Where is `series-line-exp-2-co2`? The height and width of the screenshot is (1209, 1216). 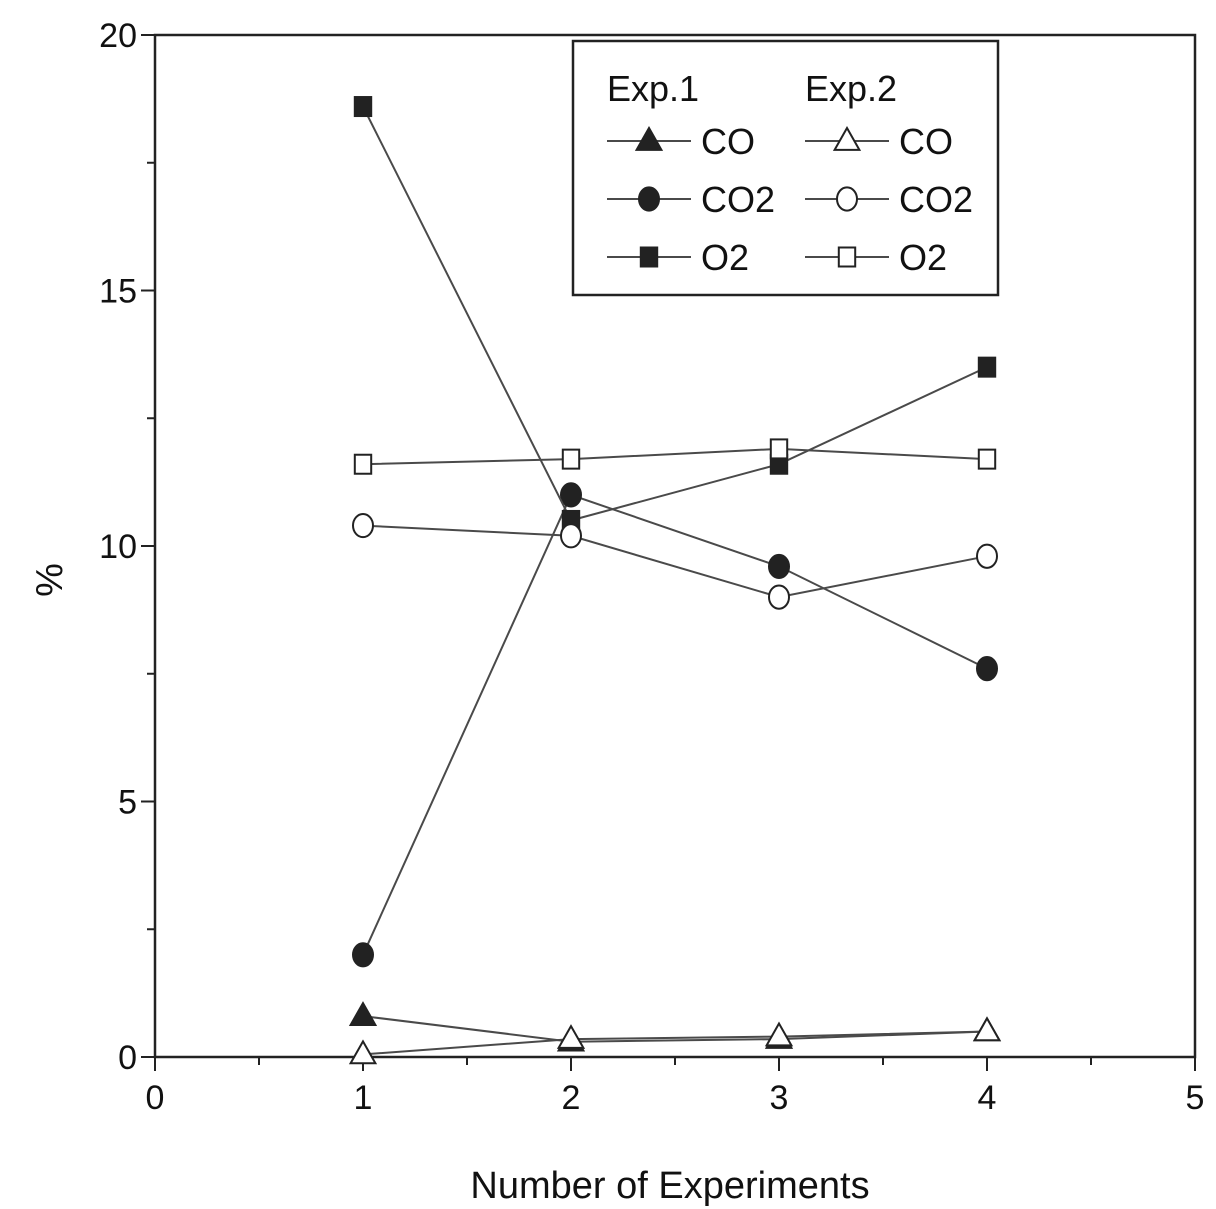 series-line-exp-2-co2 is located at coordinates (675, 561).